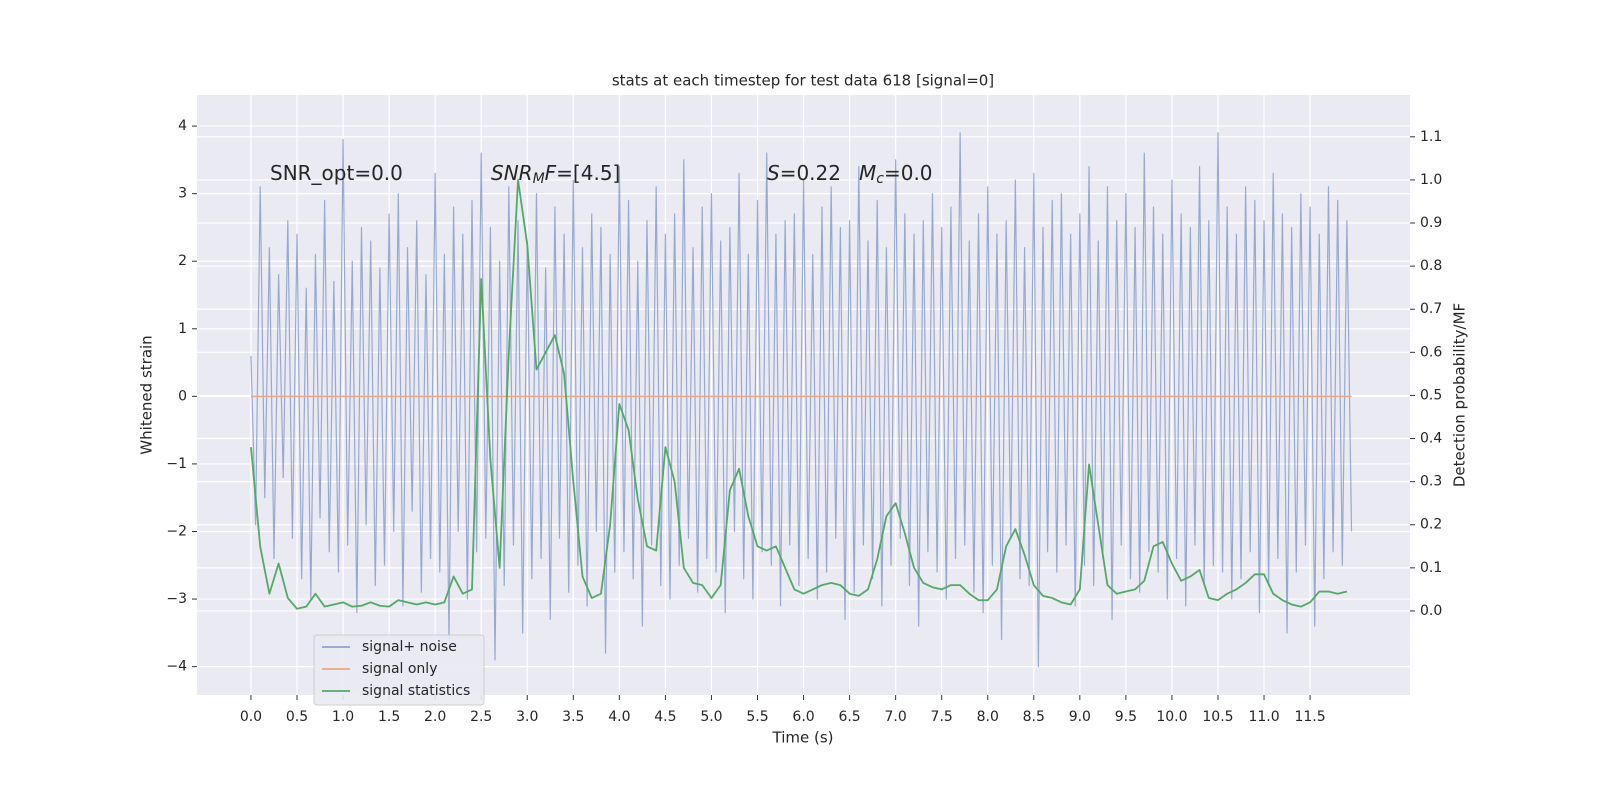 The height and width of the screenshot is (800, 1600). Describe the element at coordinates (908, 173) in the screenshot. I see `annotation-part: =0.0` at that location.